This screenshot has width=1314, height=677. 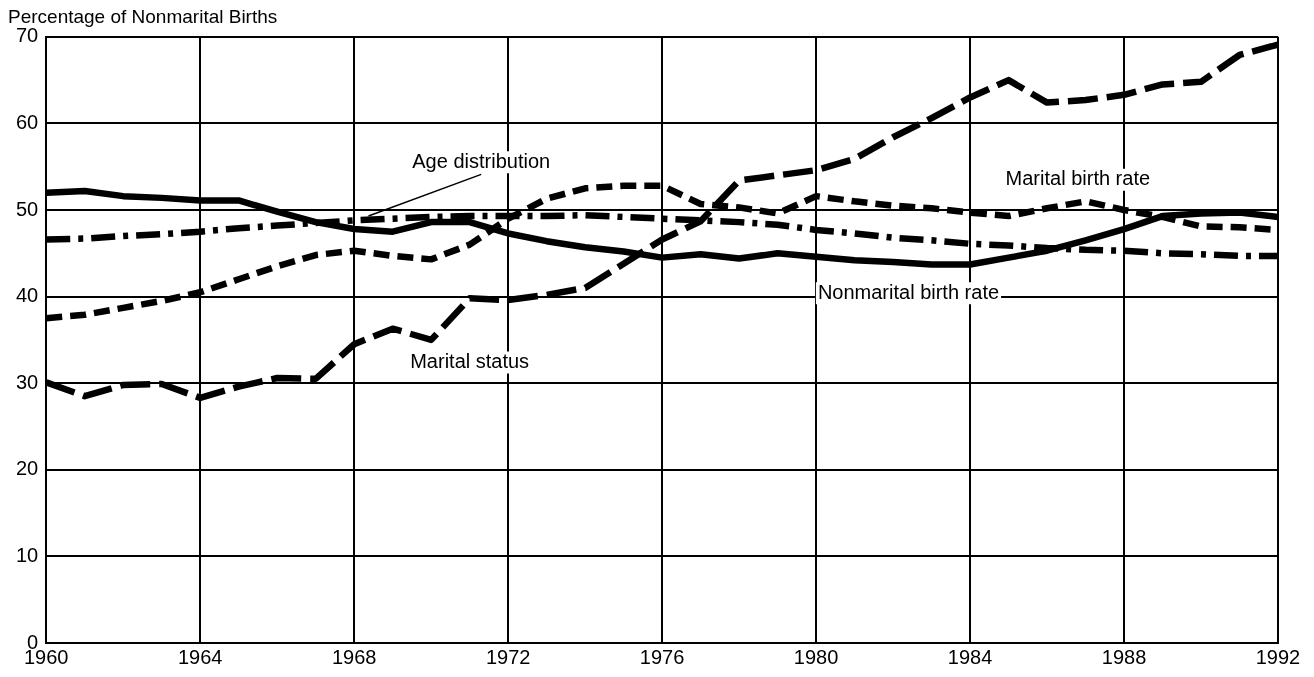 What do you see at coordinates (27, 121) in the screenshot?
I see `y-tick-label: 60` at bounding box center [27, 121].